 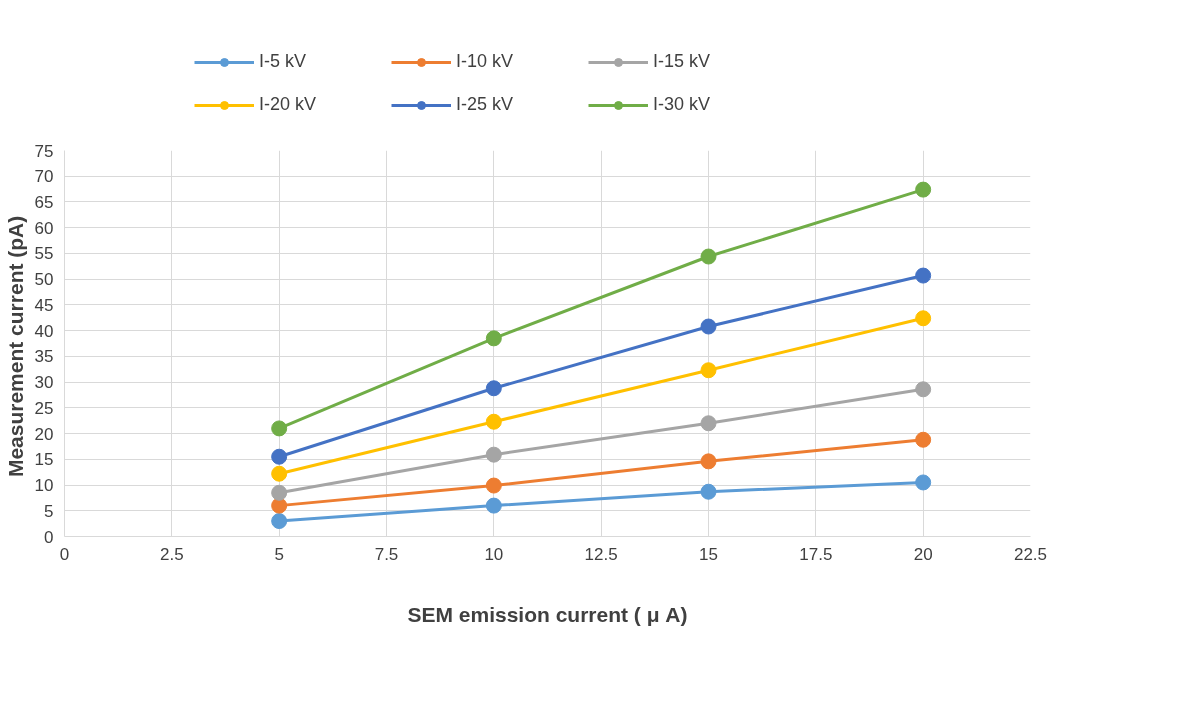 I want to click on y-tick-label: 10, so click(x=44, y=486).